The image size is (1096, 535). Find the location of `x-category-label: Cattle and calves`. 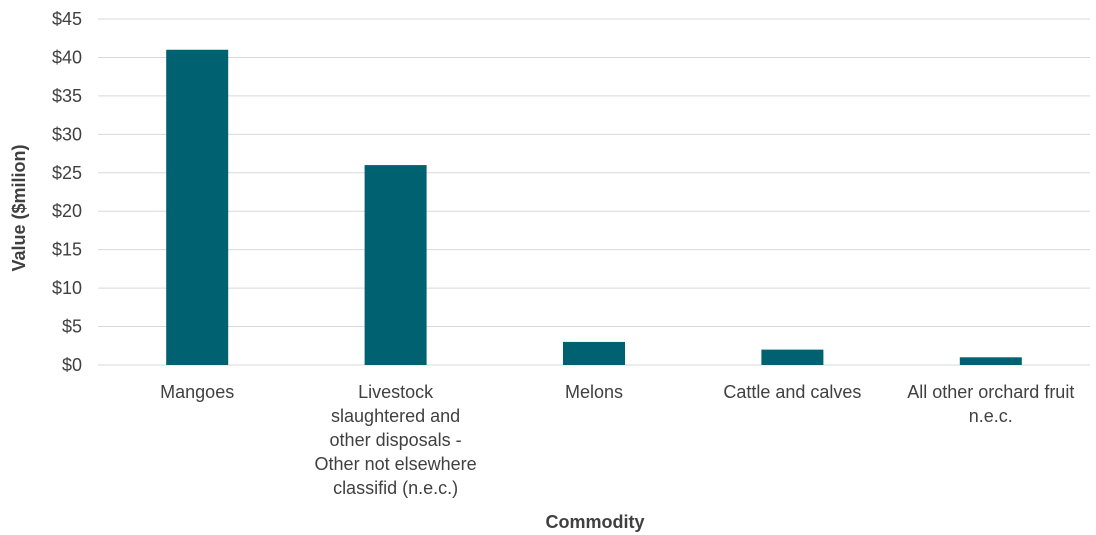

x-category-label: Cattle and calves is located at coordinates (792, 392).